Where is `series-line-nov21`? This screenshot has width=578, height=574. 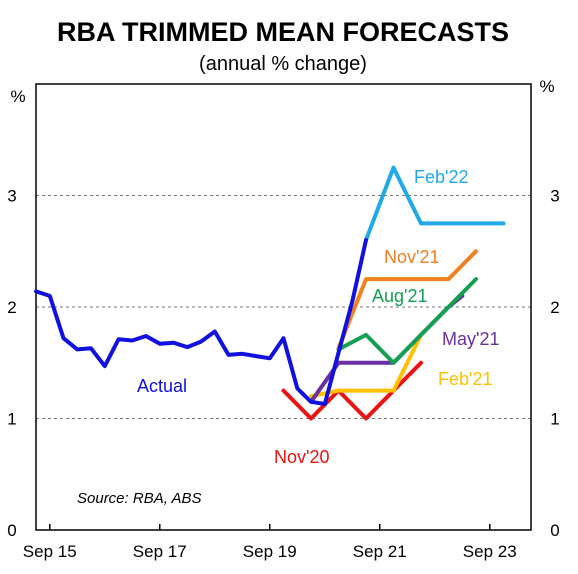
series-line-nov21 is located at coordinates (407, 300).